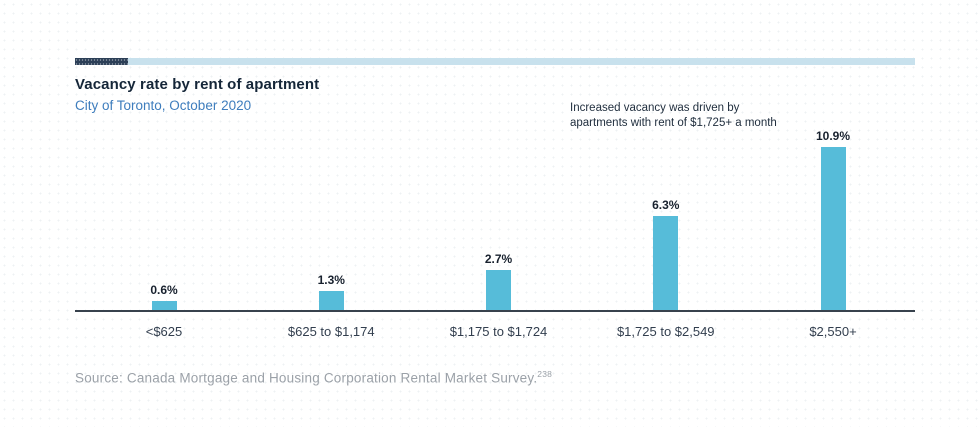 This screenshot has width=980, height=427. Describe the element at coordinates (495, 61) in the screenshot. I see `decorative-header-rule` at that location.